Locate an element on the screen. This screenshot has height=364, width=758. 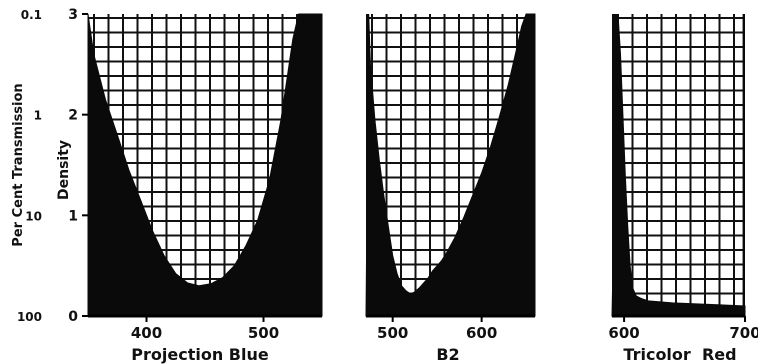
plot-area is located at coordinates (678, 165).